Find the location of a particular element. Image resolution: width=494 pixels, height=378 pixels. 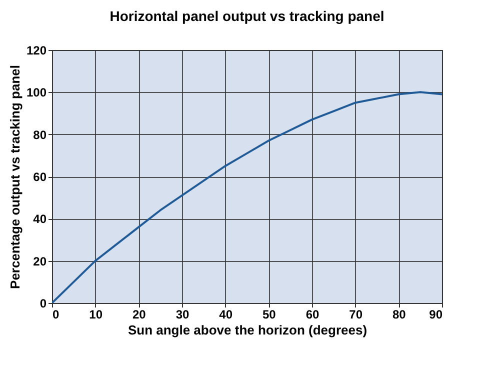

x-tick-label: 50 is located at coordinates (269, 315).